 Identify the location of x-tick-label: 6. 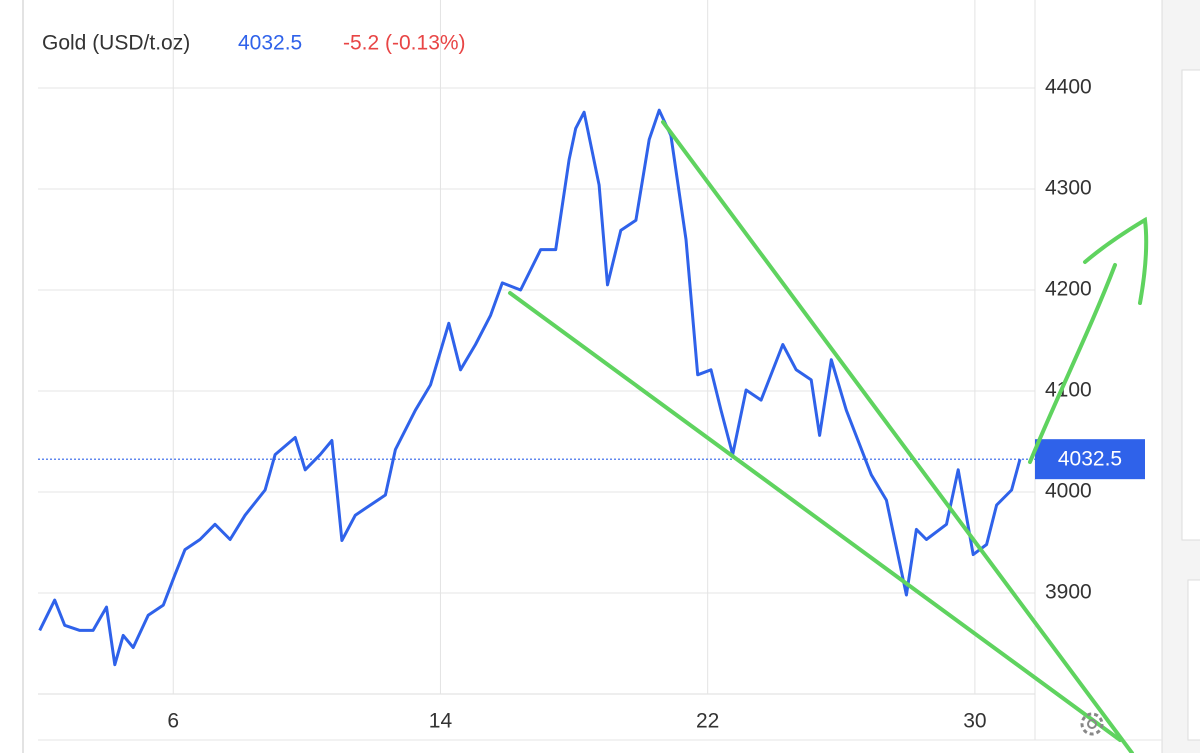
(173, 721).